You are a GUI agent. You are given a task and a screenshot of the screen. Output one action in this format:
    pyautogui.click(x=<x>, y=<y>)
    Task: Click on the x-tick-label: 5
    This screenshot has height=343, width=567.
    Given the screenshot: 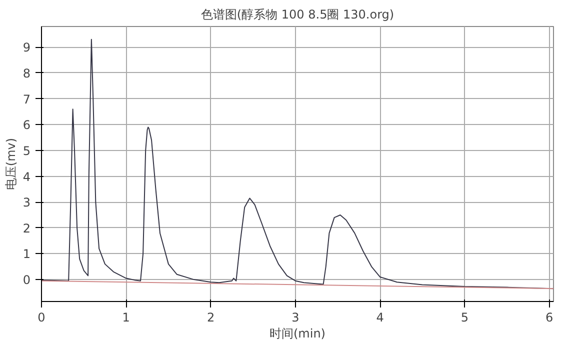 What is the action you would take?
    pyautogui.click(x=464, y=317)
    